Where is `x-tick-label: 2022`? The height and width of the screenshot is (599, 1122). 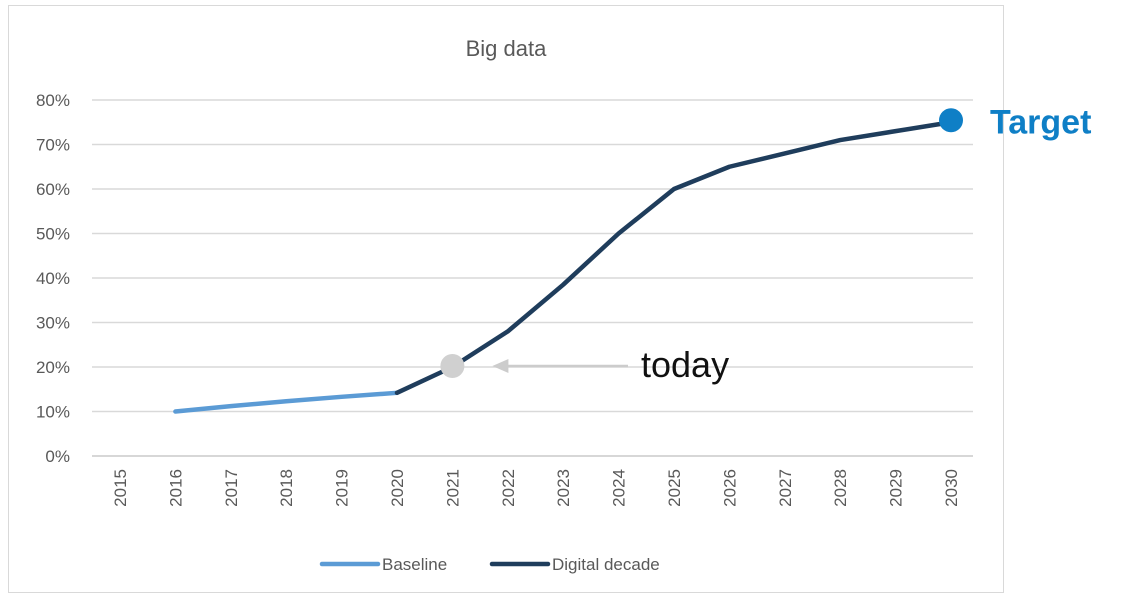 x-tick-label: 2022 is located at coordinates (508, 488).